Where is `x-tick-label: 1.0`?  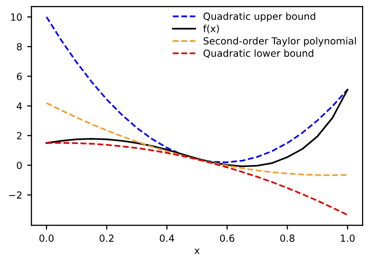 x-tick-label: 1.0 is located at coordinates (347, 238).